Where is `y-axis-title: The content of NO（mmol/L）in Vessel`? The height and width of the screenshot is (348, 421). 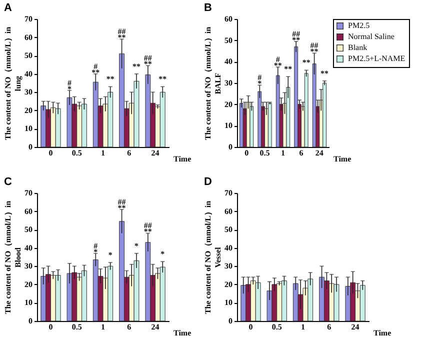 y-axis-title: The content of NO（mmol/L）in Vessel is located at coordinates (213, 257).